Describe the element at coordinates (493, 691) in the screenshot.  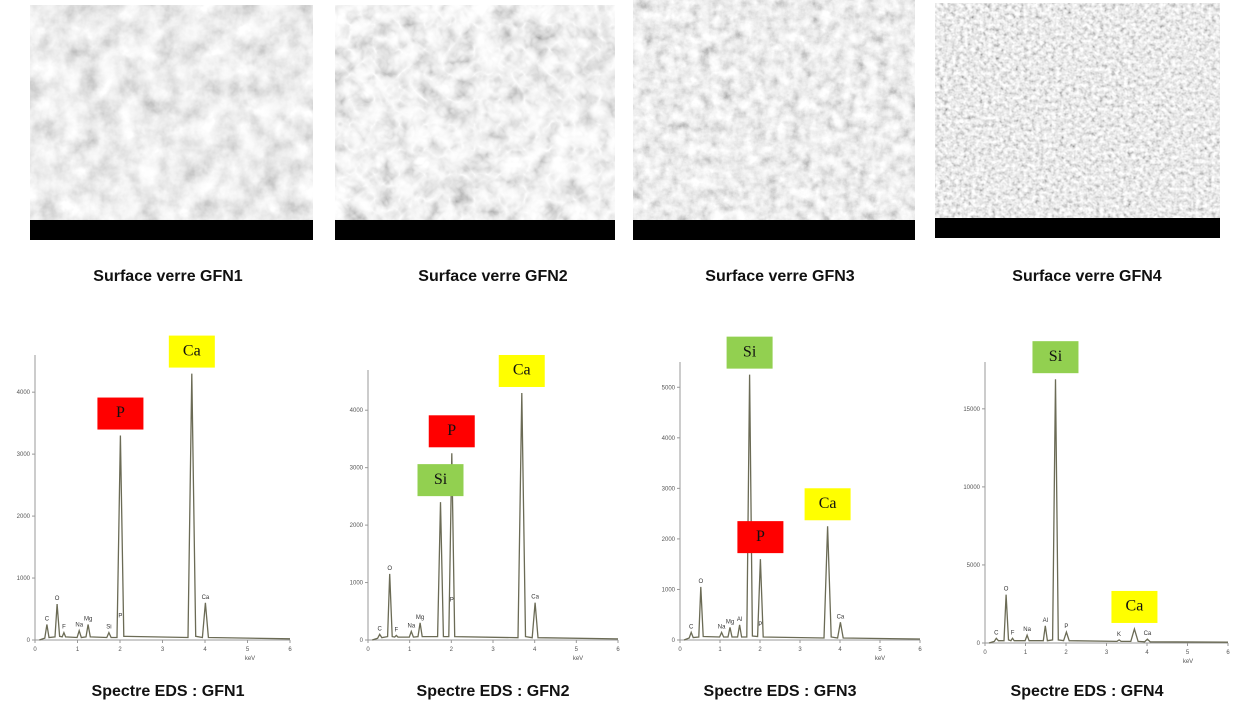
I see `chart-title: Spectre EDS : GFN2` at that location.